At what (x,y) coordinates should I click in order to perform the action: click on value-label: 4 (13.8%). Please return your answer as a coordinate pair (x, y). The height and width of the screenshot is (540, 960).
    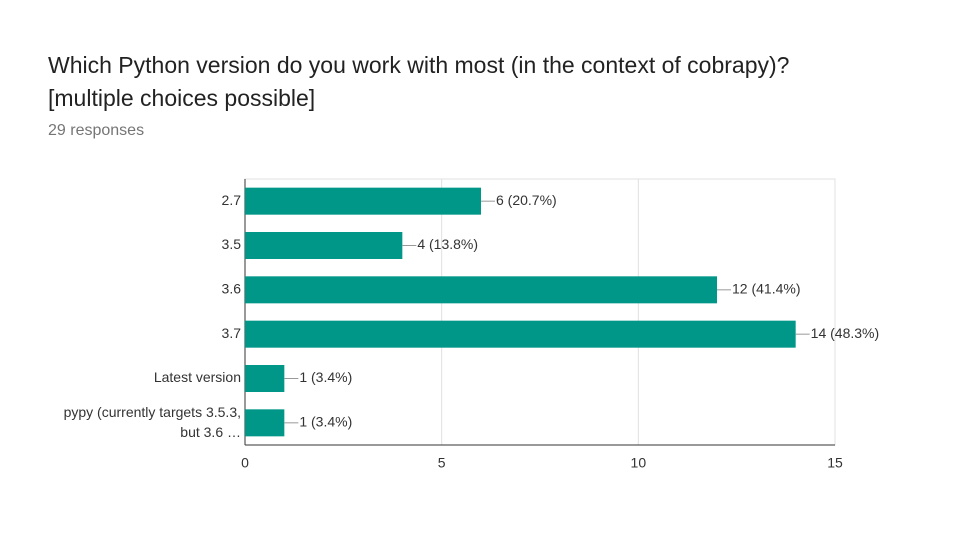
    Looking at the image, I should click on (447, 244).